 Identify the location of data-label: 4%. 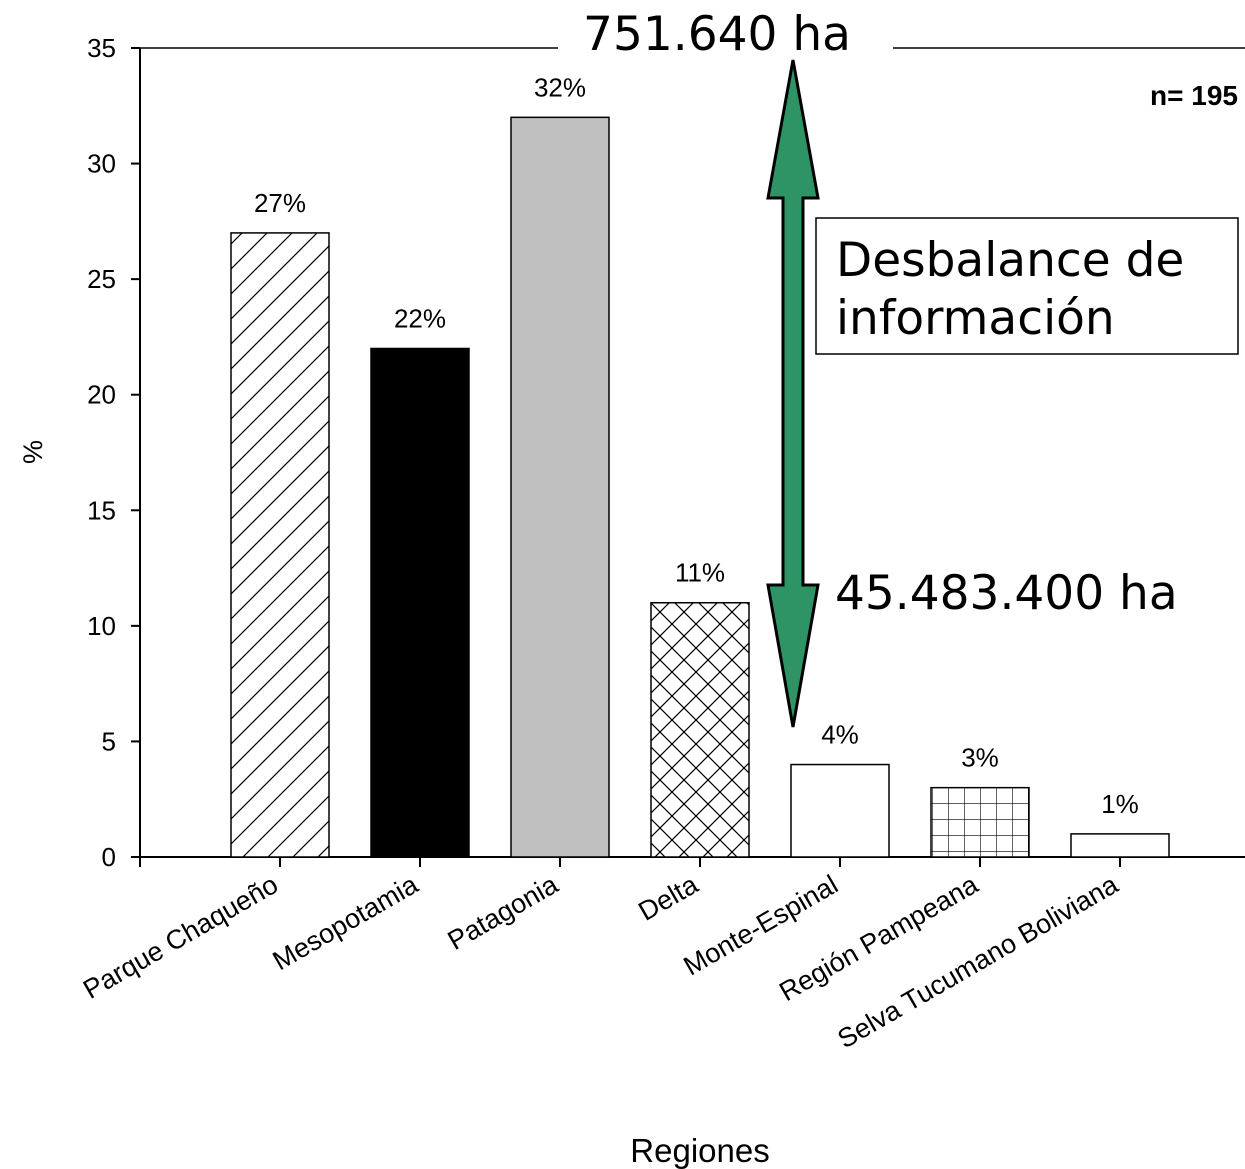
(840, 735).